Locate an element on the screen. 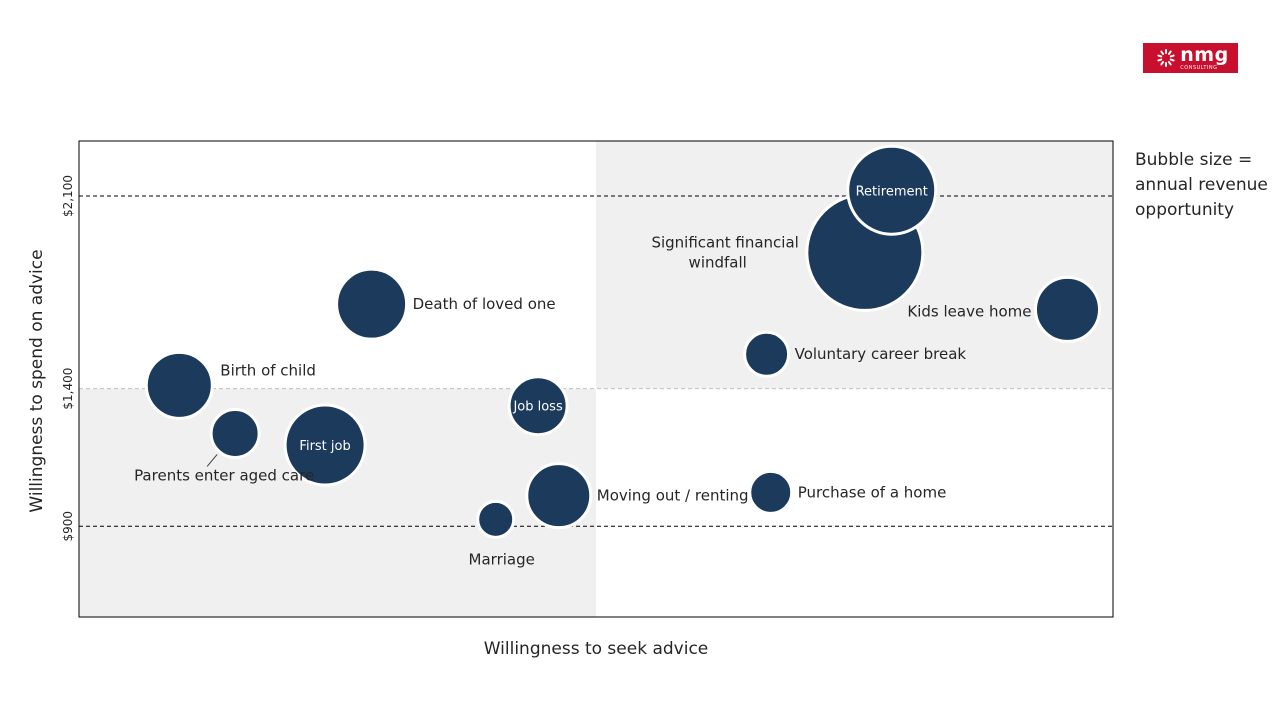  y-tick-label: $1,400 is located at coordinates (68, 389).